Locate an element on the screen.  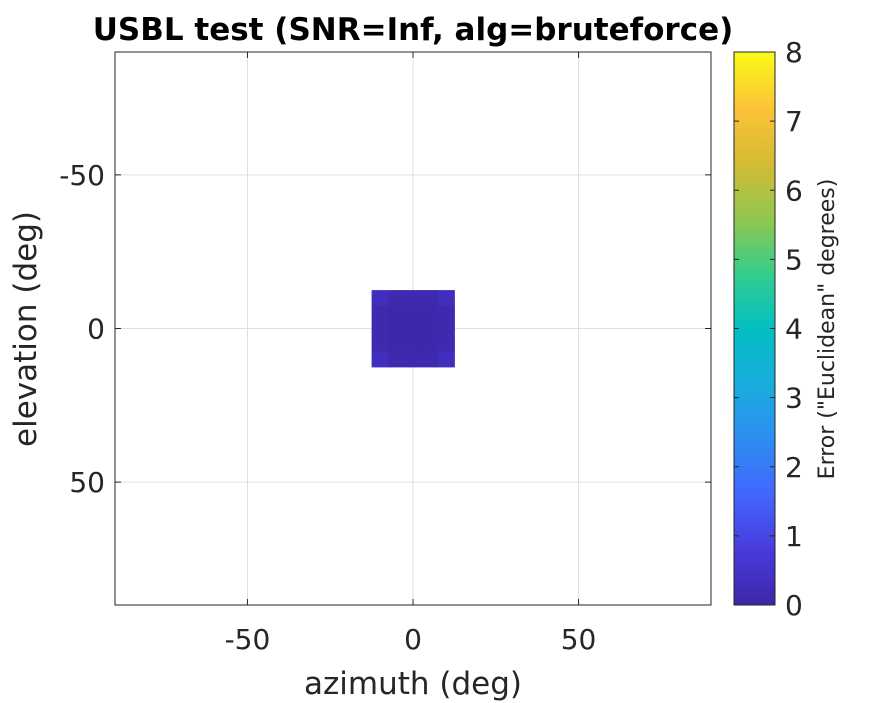
y-tick-label: -50 is located at coordinates (82, 175).